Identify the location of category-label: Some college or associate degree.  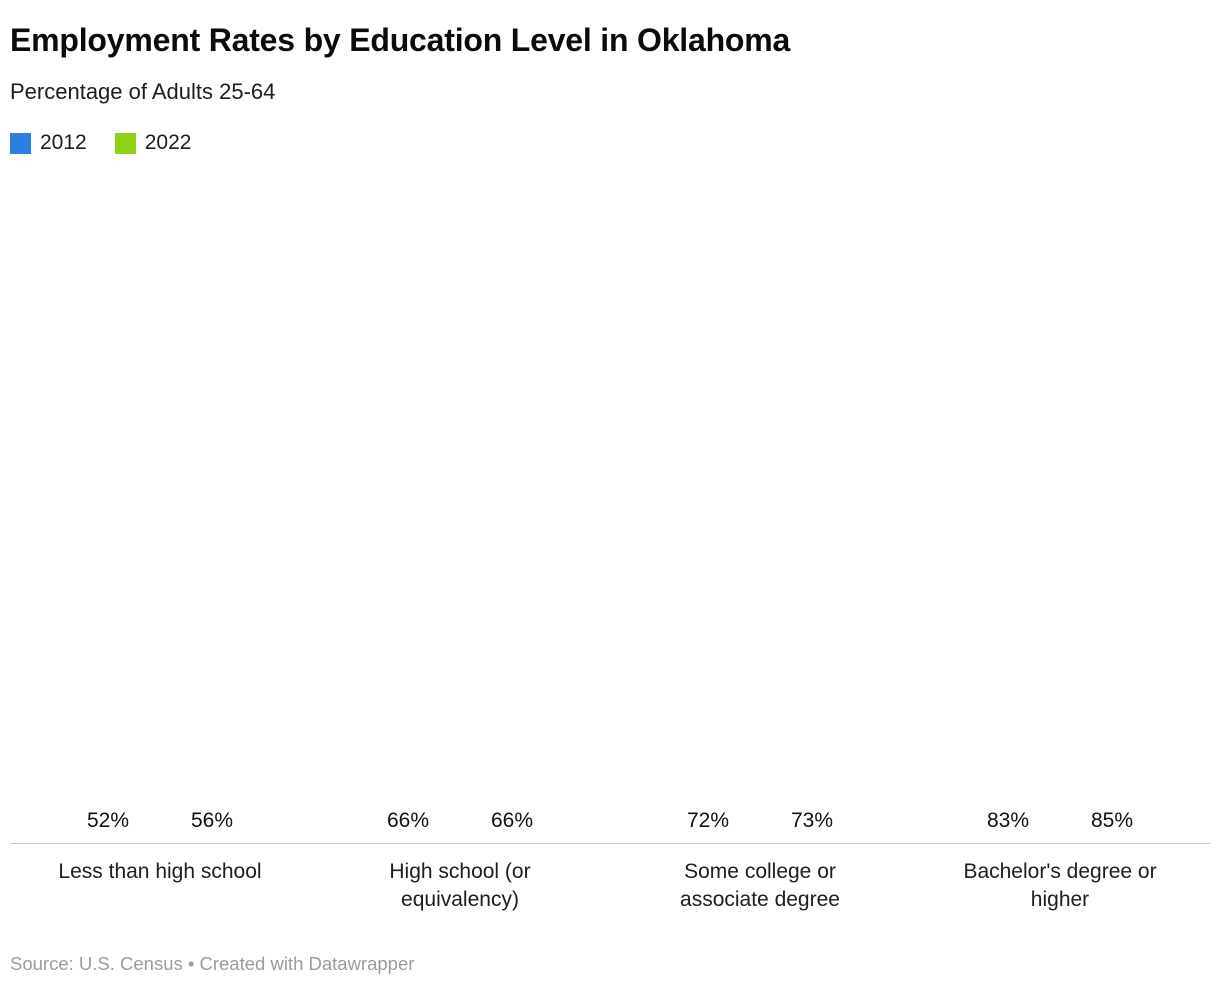
(760, 886).